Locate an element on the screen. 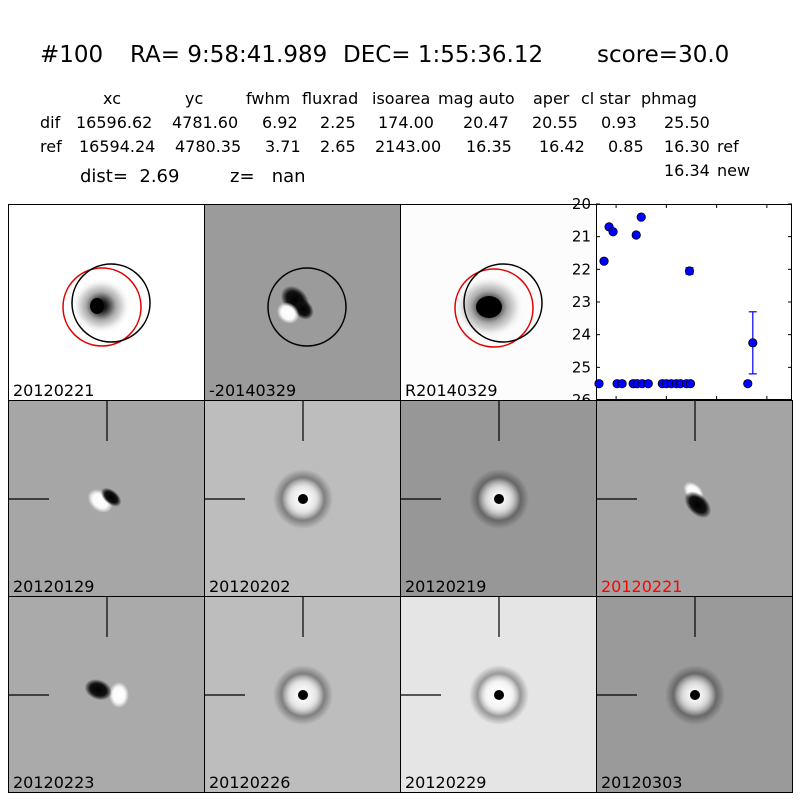 This screenshot has height=800, width=800. ra-value: RA= 9:58:41.989 is located at coordinates (229, 55).